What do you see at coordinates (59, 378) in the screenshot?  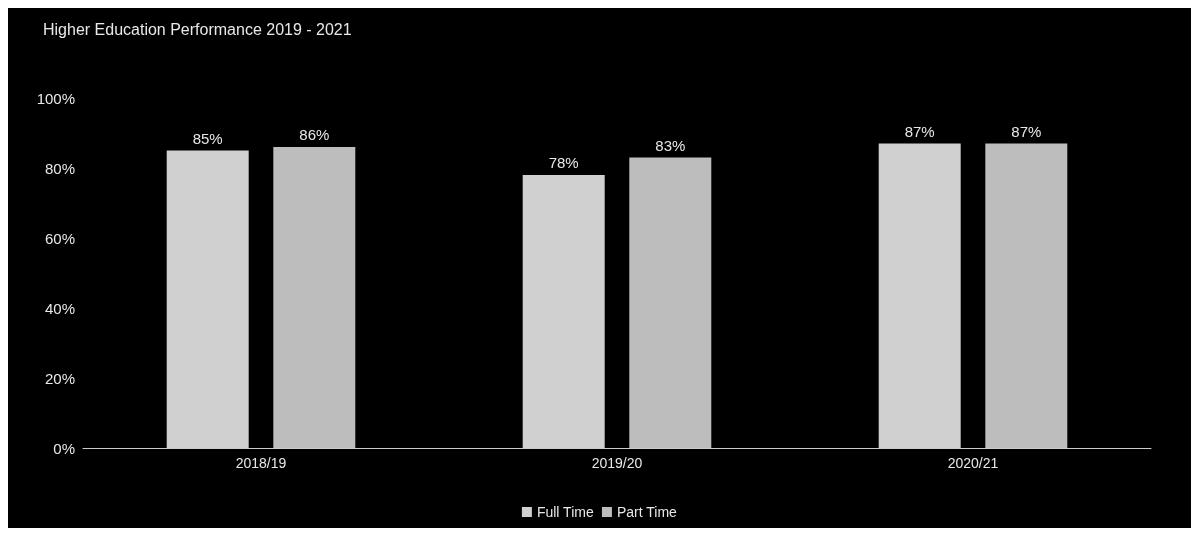 I see `y-tick-label: 20%` at bounding box center [59, 378].